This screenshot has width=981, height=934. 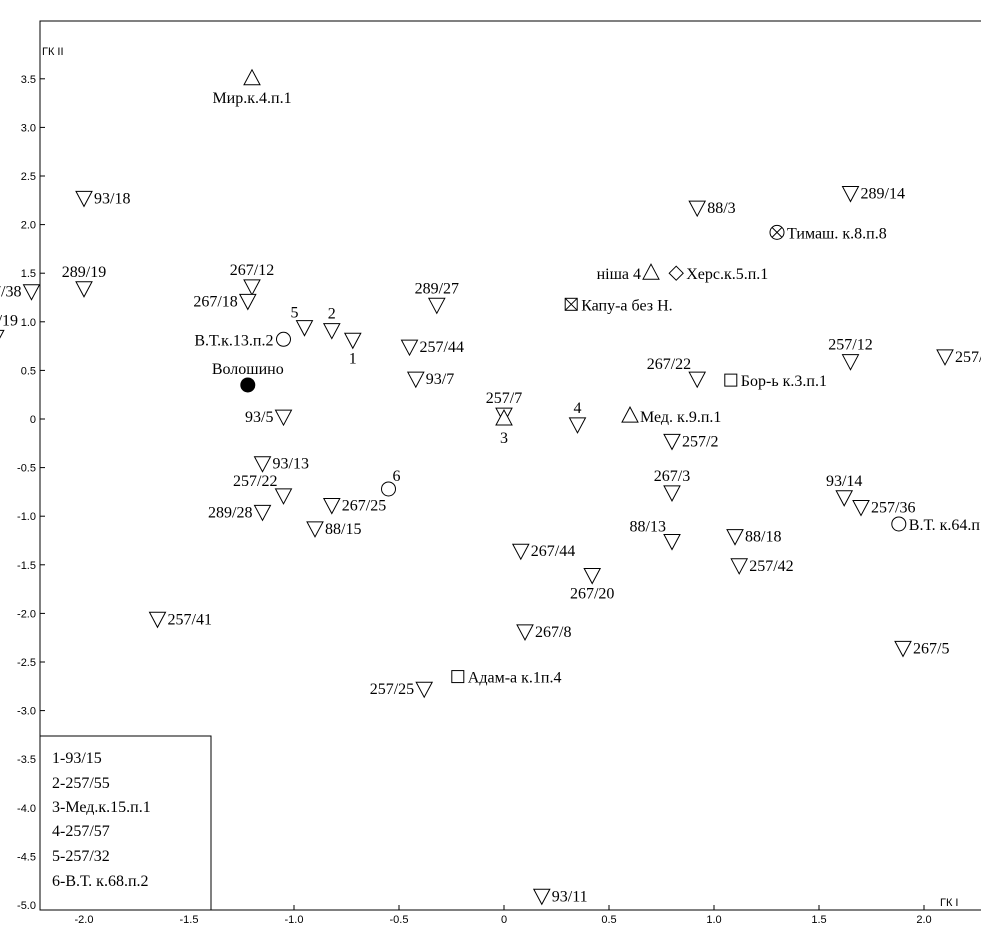 I want to click on y-tick-label: 3.0, so click(x=28, y=128).